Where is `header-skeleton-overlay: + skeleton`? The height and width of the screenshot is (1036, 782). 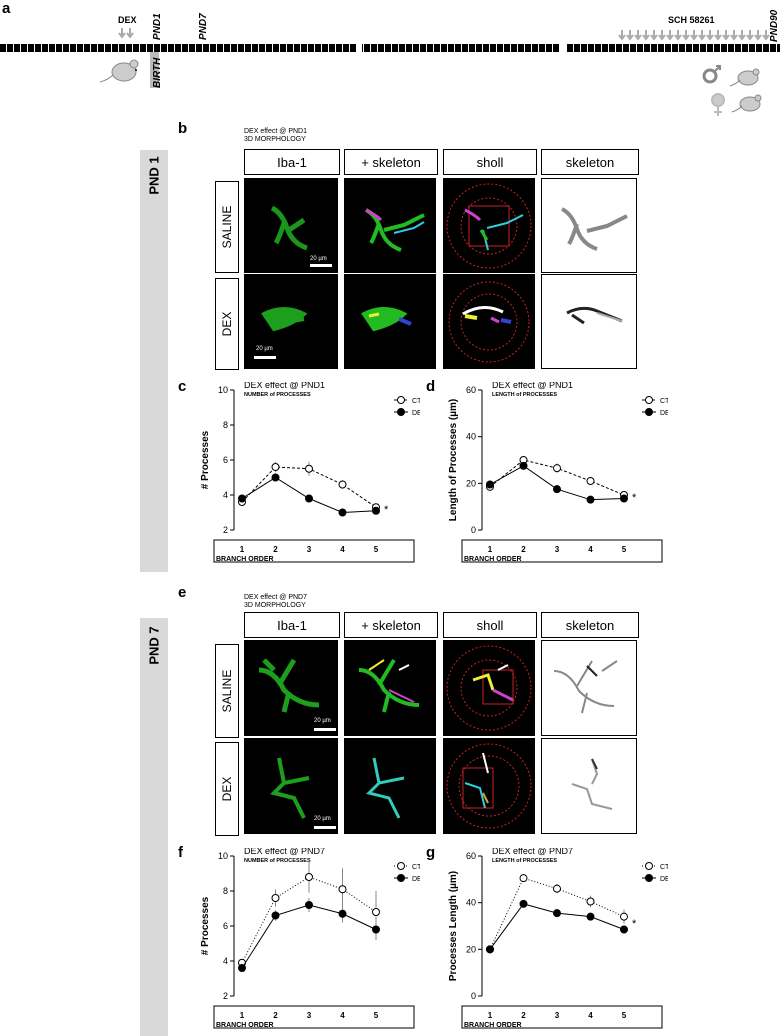 header-skeleton-overlay: + skeleton is located at coordinates (391, 162).